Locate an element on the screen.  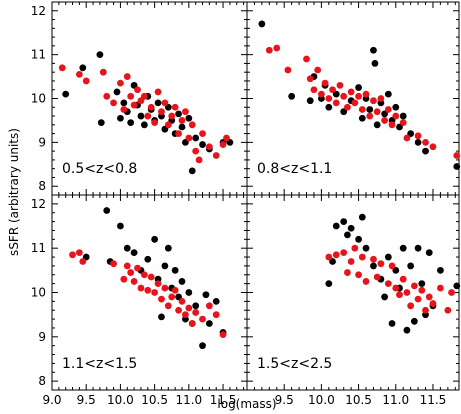
y-tick-label: 11 is located at coordinates (38, 55).